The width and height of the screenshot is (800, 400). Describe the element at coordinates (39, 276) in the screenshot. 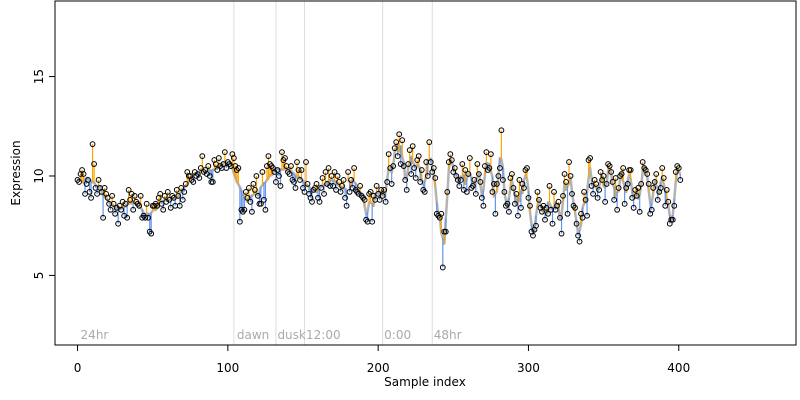

I see `y-tick-label: 5` at that location.